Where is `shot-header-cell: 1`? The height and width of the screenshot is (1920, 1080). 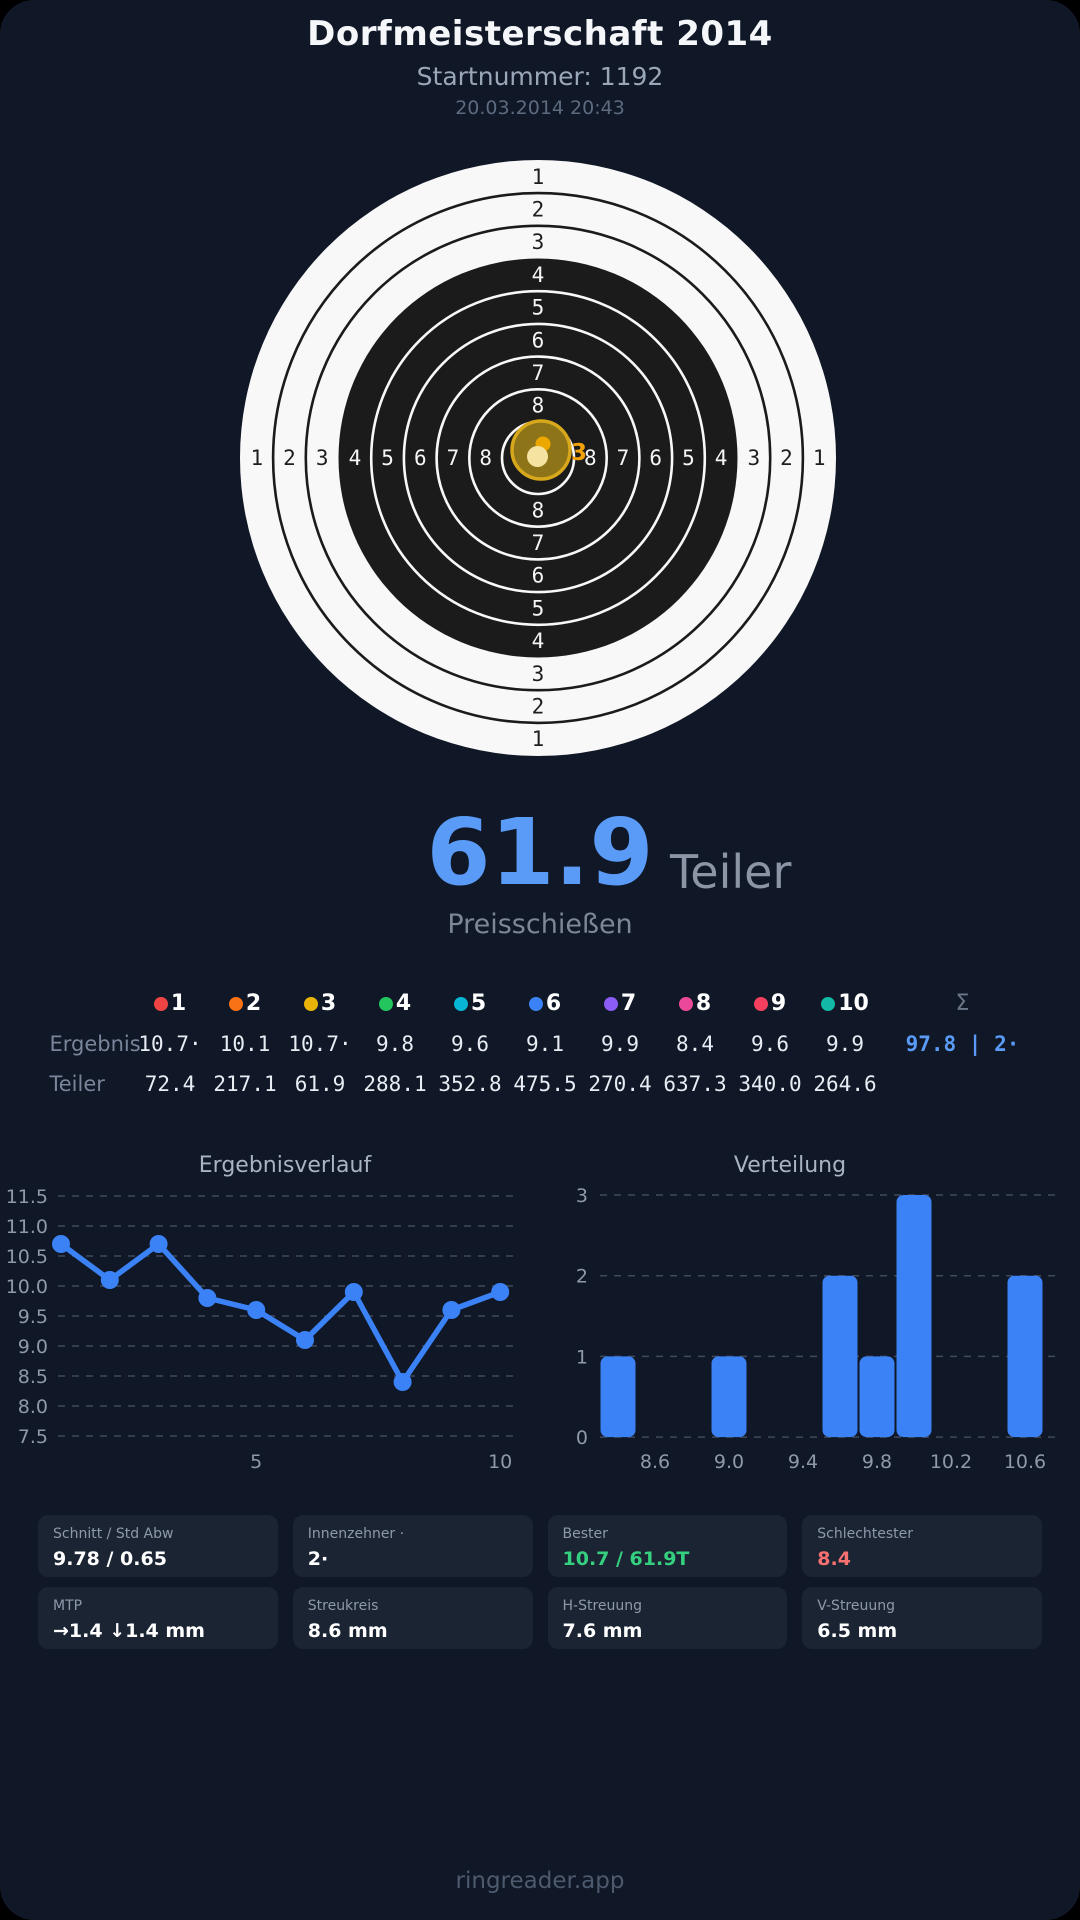 shot-header-cell: 1 is located at coordinates (170, 1003).